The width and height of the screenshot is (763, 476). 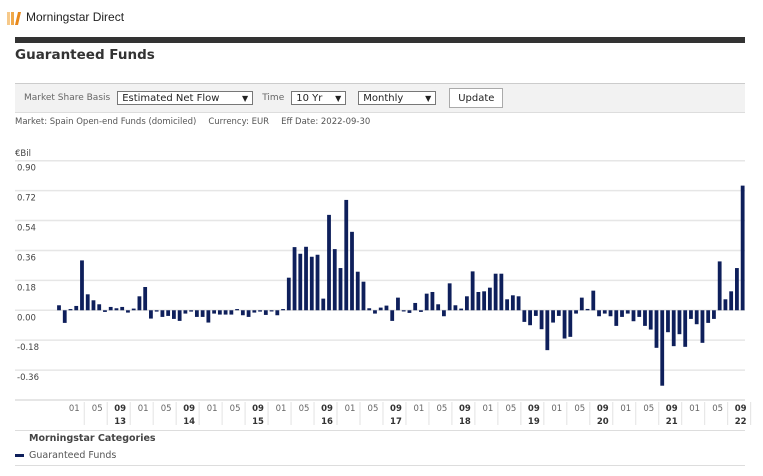 What do you see at coordinates (65, 455) in the screenshot?
I see `legend-item: Guaranteed Funds` at bounding box center [65, 455].